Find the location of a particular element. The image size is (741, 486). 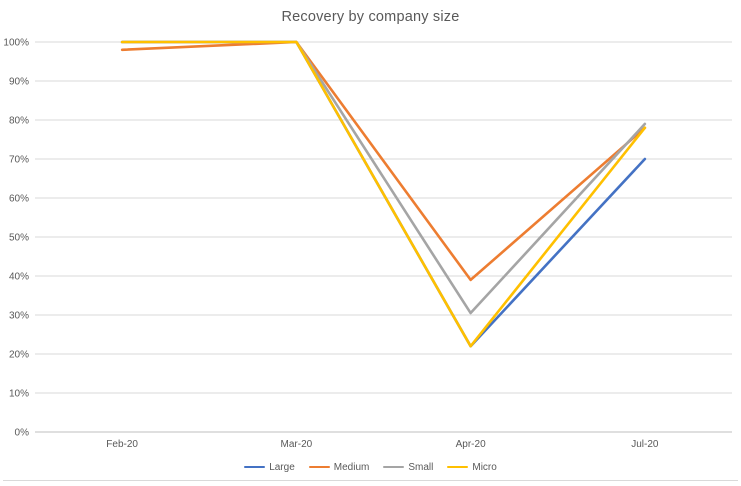

legend-item-medium: Medium is located at coordinates (339, 467).